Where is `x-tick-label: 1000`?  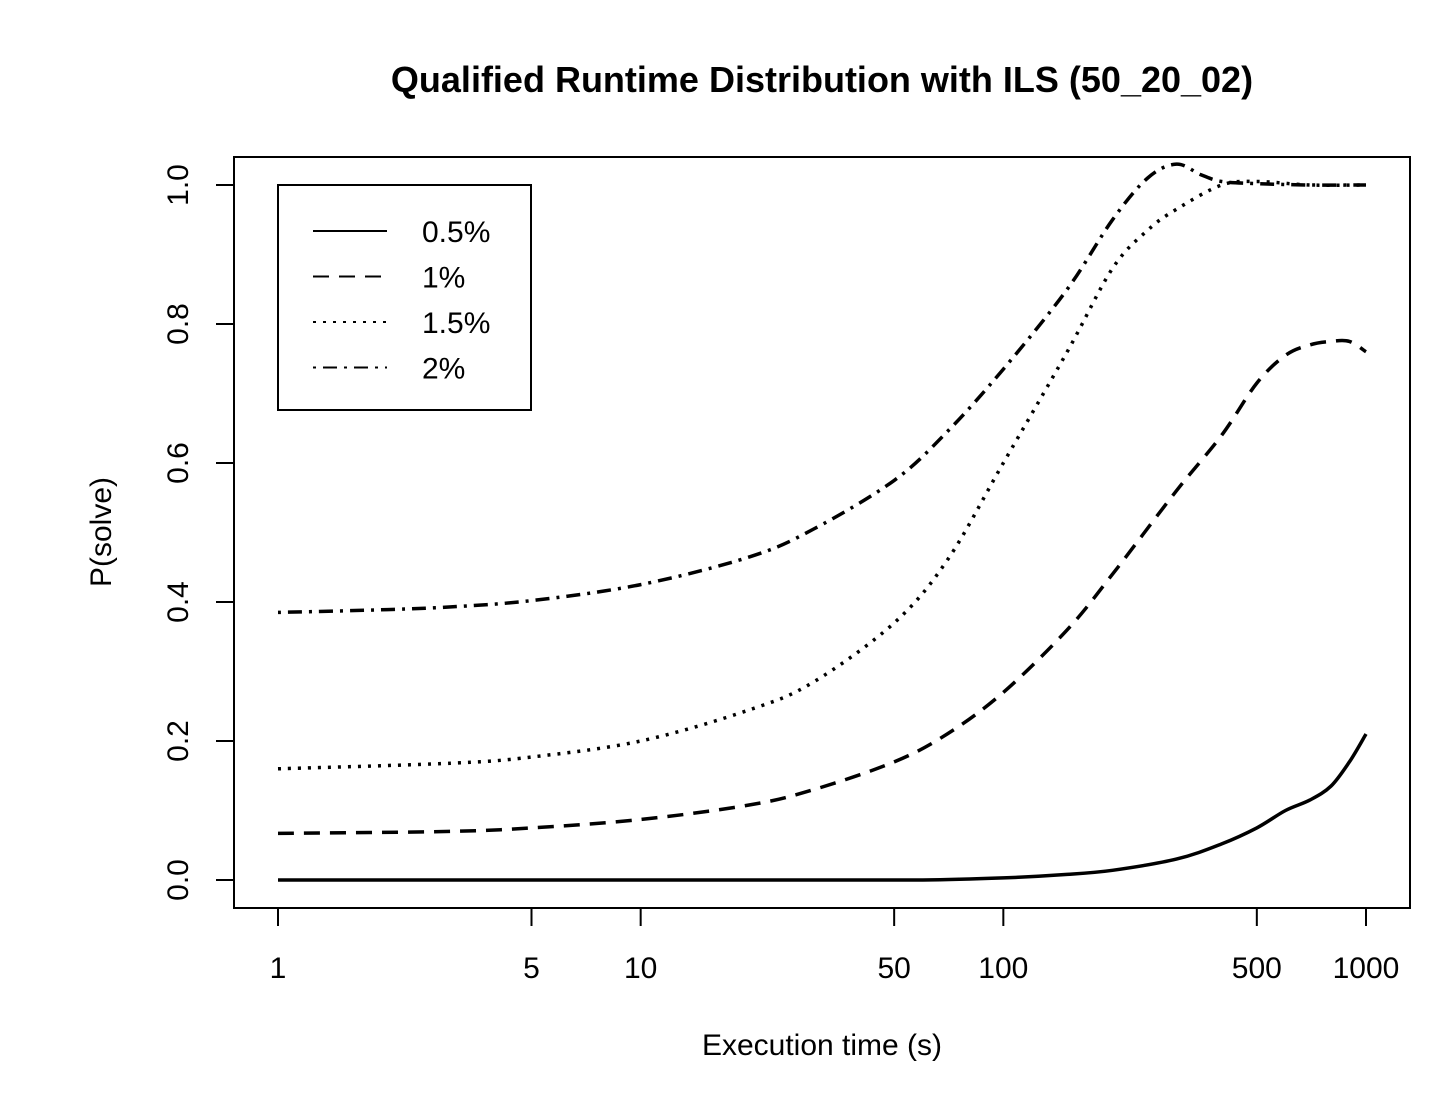 x-tick-label: 1000 is located at coordinates (1366, 968).